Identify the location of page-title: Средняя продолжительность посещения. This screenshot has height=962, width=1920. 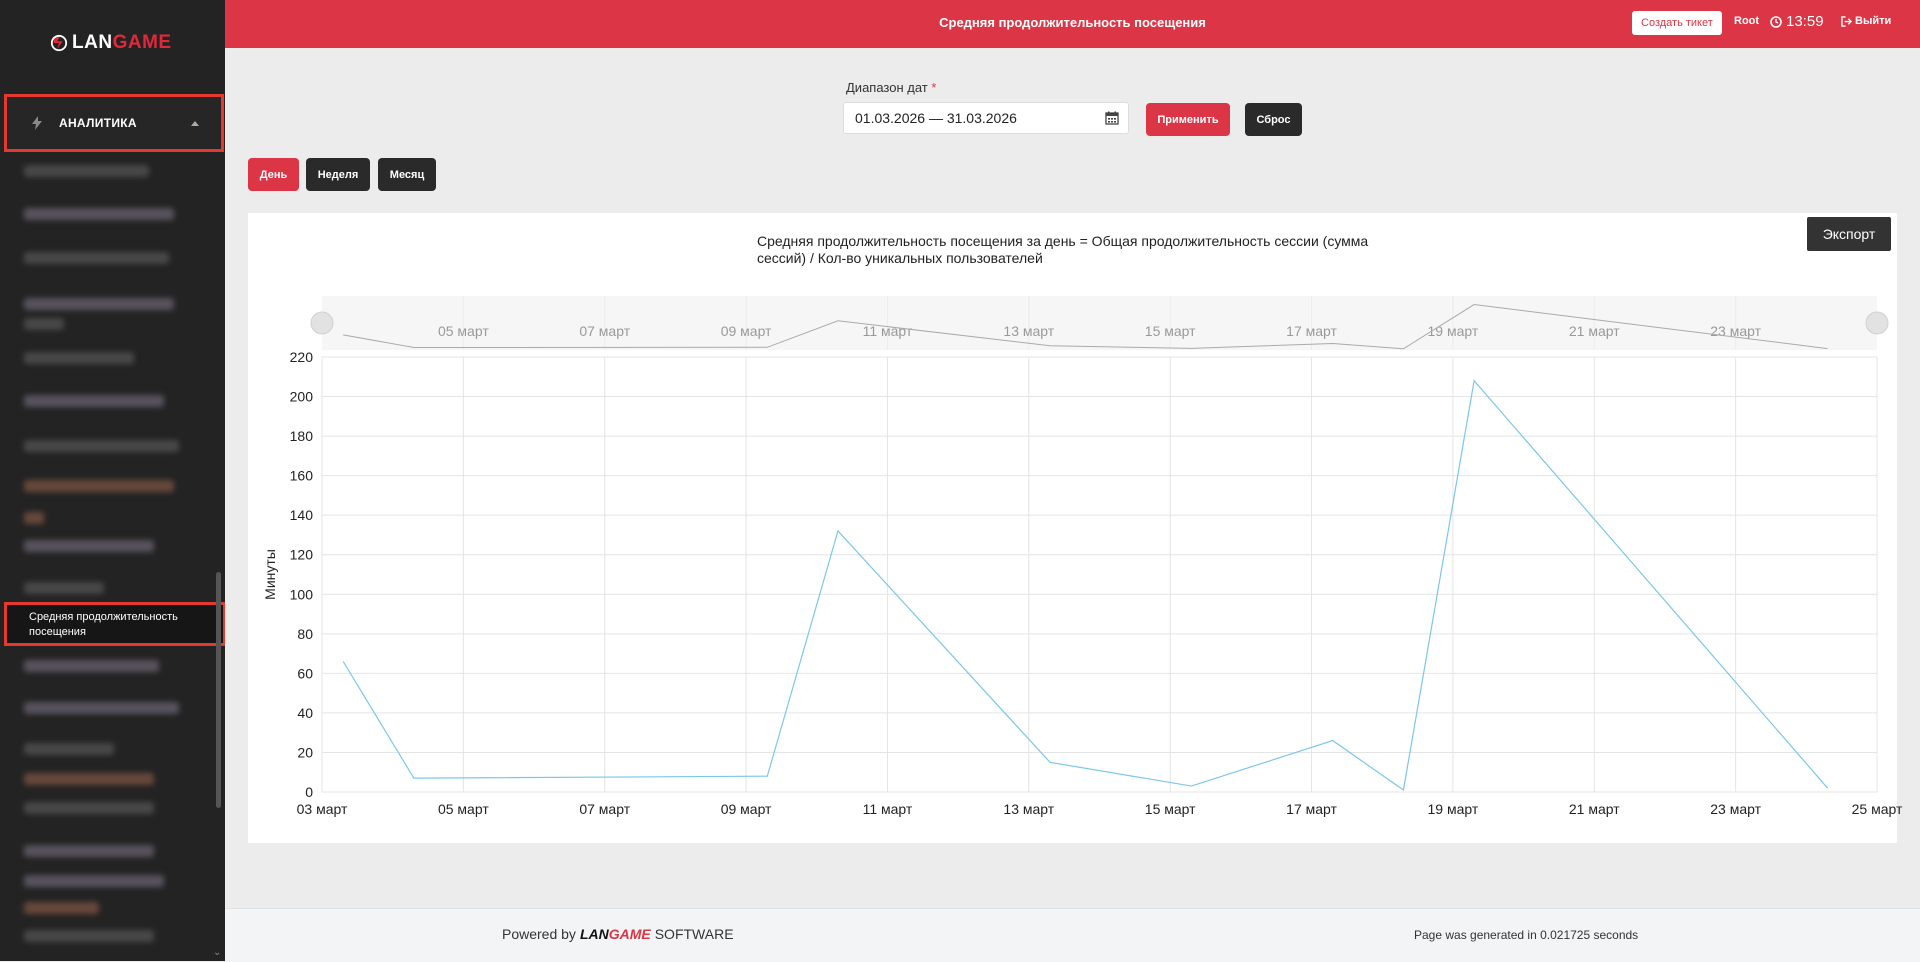
(1072, 22).